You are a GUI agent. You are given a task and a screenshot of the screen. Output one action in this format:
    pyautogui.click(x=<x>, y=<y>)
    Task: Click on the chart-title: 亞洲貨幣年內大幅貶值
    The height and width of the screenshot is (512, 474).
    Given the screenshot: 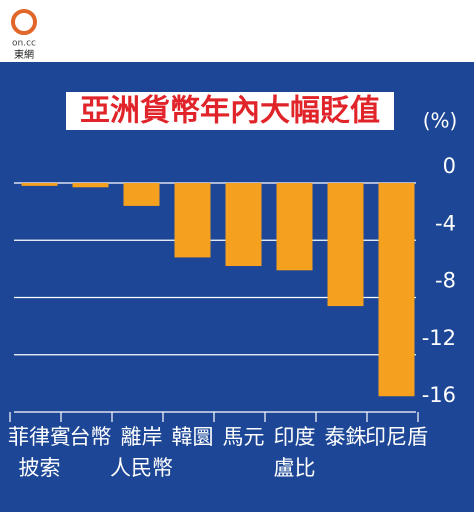 What is the action you would take?
    pyautogui.click(x=230, y=111)
    